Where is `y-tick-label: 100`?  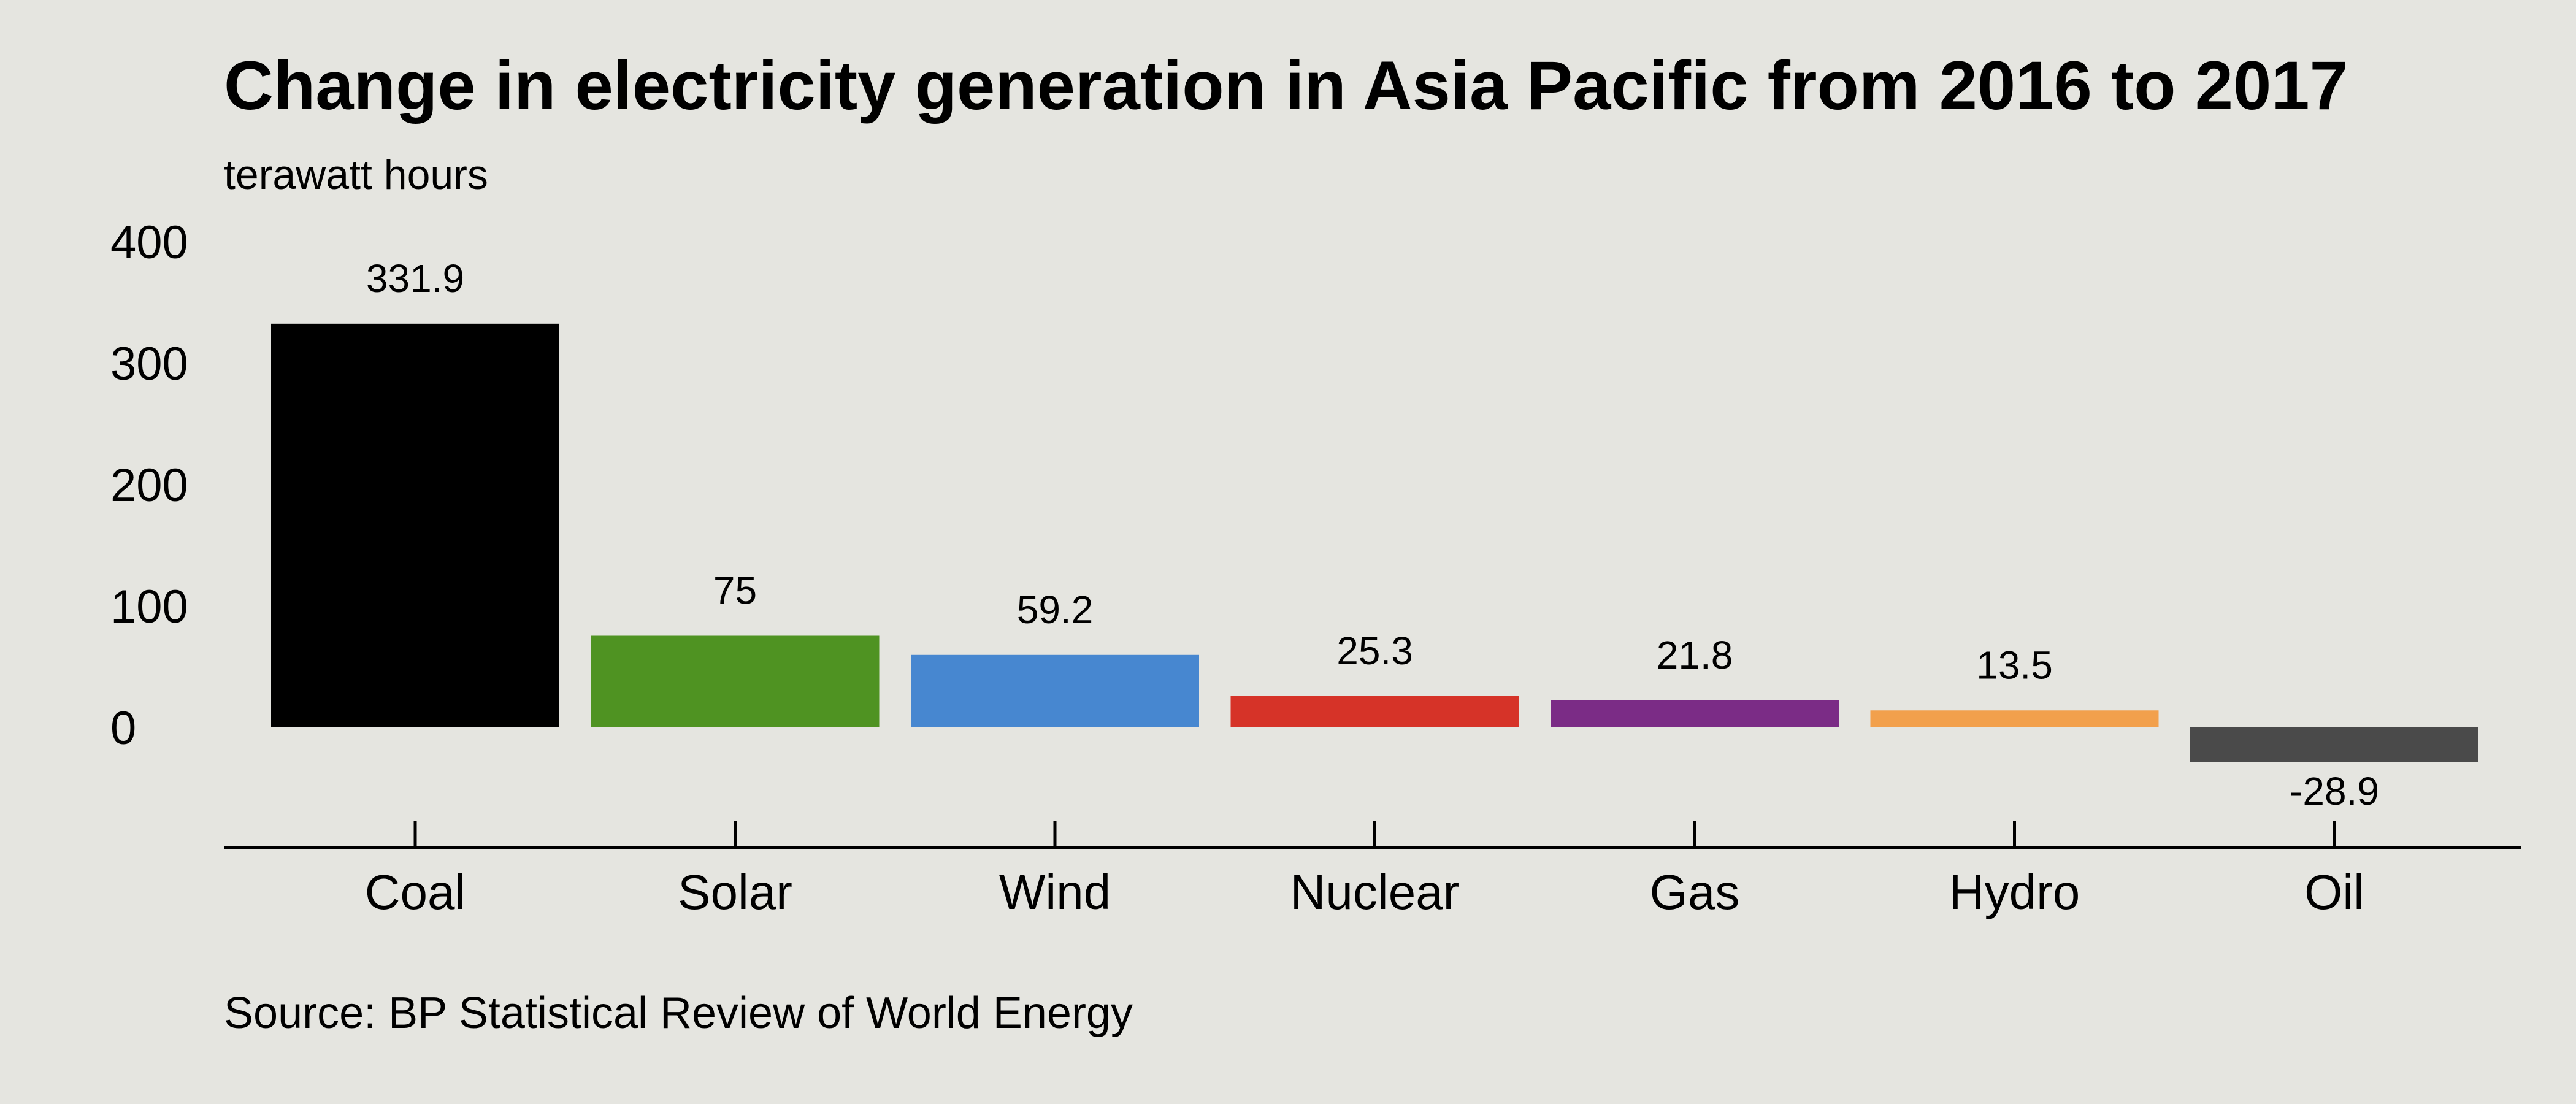
y-tick-label: 100 is located at coordinates (149, 607).